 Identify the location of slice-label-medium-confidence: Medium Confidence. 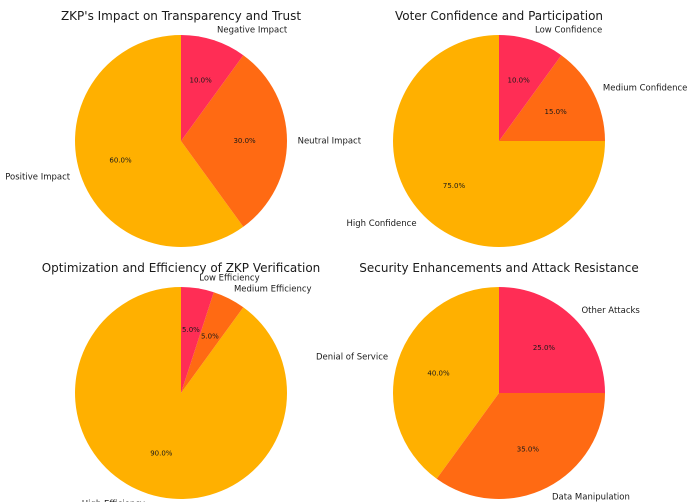
(645, 89).